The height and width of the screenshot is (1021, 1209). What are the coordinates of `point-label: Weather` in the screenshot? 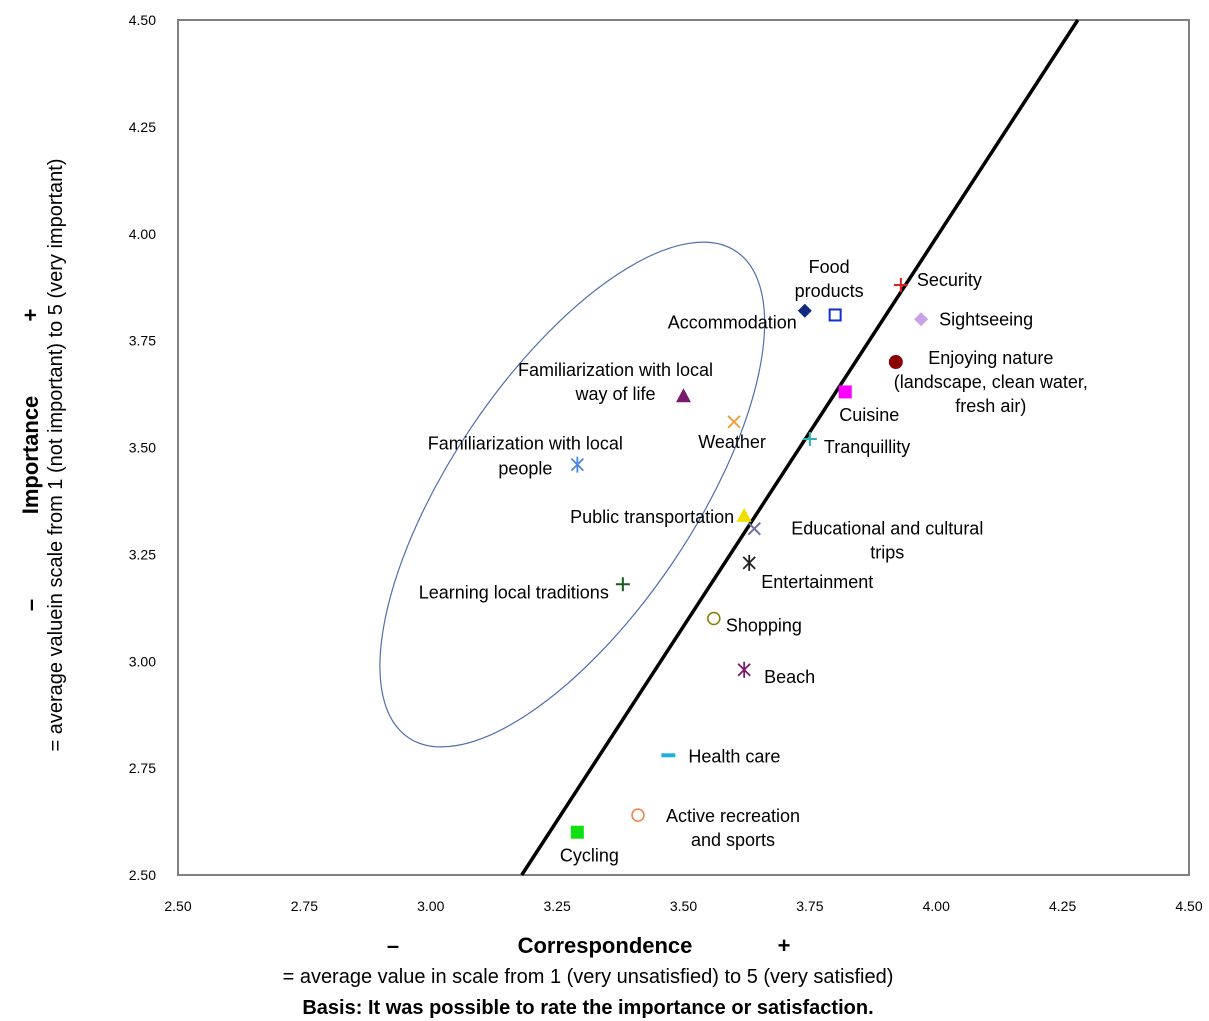 It's located at (732, 442).